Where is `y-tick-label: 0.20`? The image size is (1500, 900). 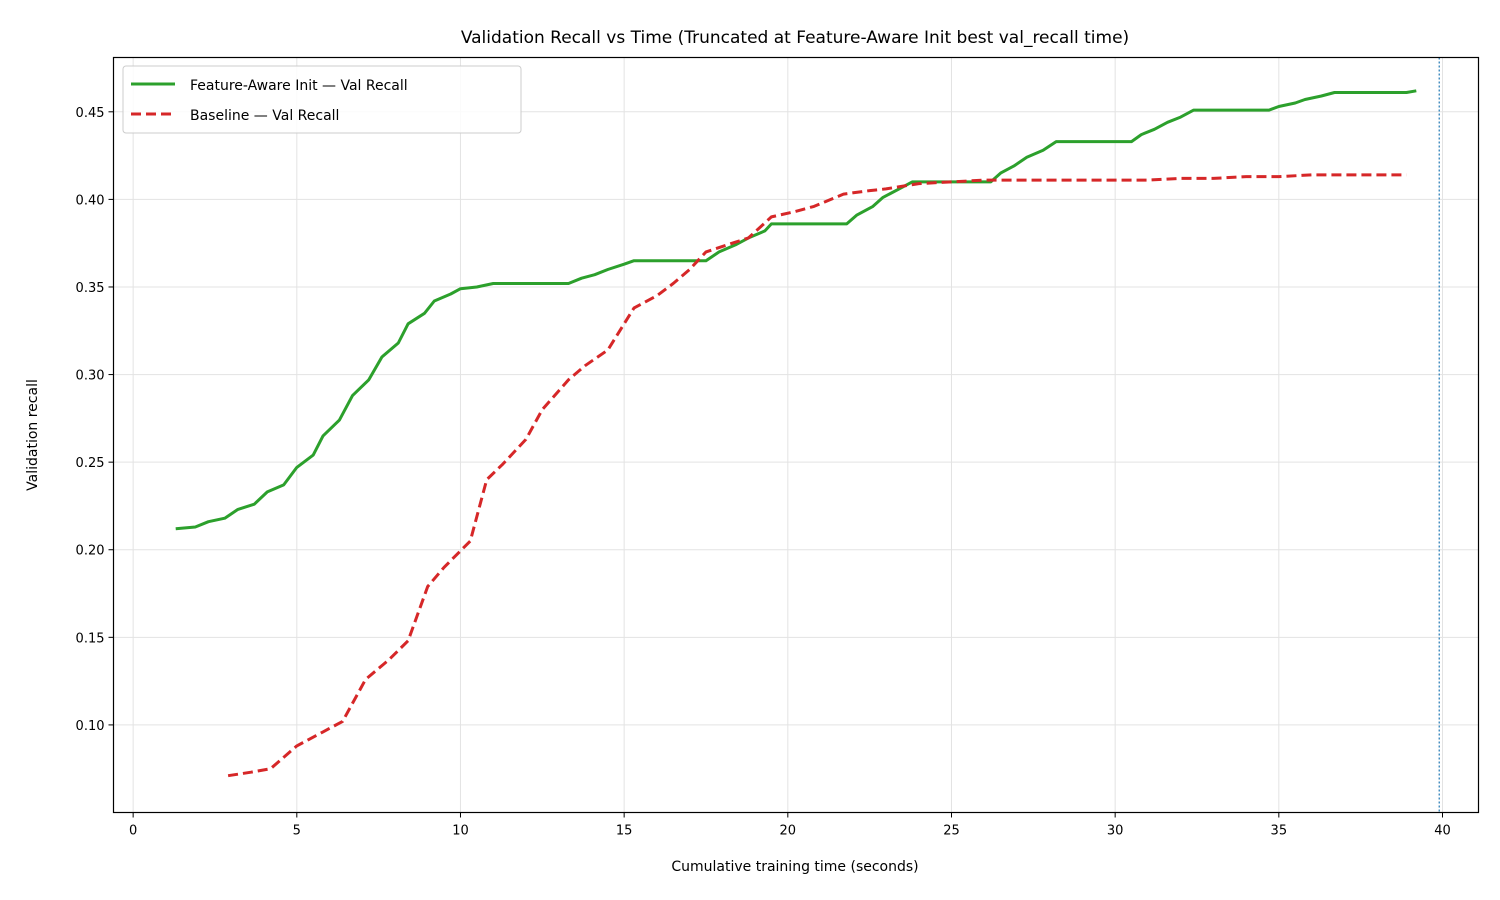 y-tick-label: 0.20 is located at coordinates (90, 551).